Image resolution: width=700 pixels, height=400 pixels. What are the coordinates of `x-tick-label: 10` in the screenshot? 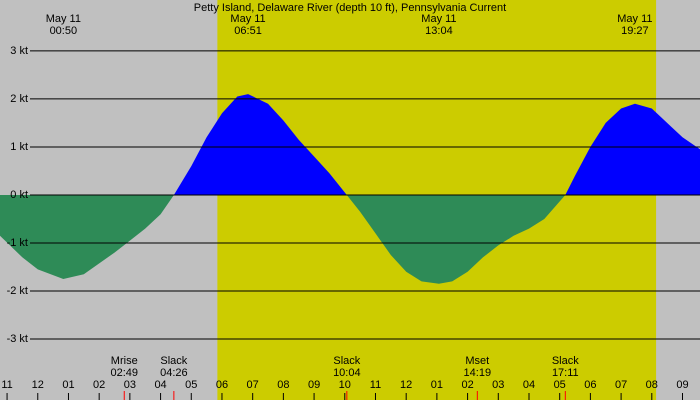 It's located at (345, 385).